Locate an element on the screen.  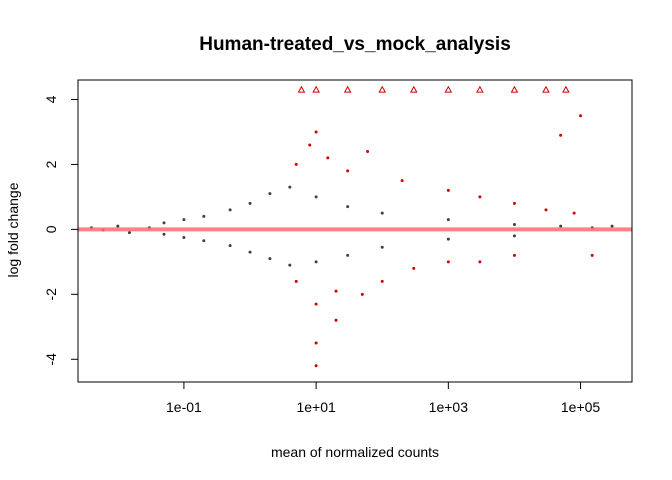
y-tick-label: -4 is located at coordinates (51, 359).